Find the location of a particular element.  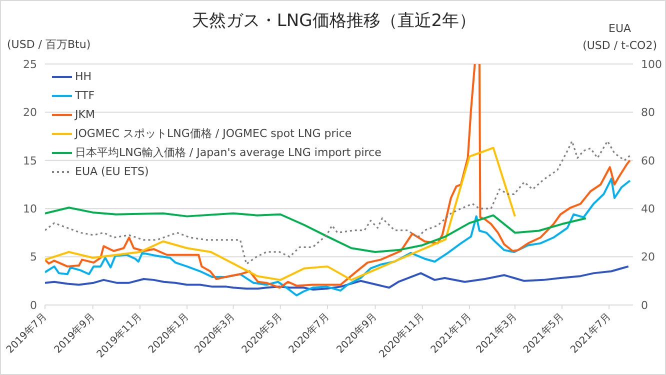

y-tick-label: 15 is located at coordinates (30, 161).